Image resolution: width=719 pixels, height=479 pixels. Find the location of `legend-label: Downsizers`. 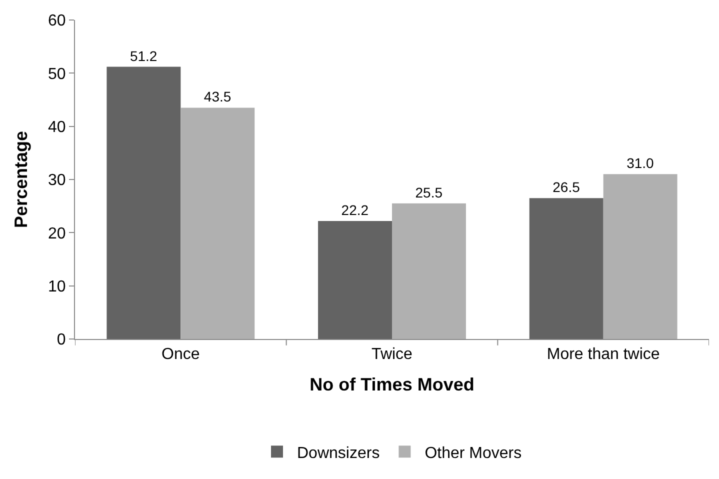

legend-label: Downsizers is located at coordinates (338, 453).